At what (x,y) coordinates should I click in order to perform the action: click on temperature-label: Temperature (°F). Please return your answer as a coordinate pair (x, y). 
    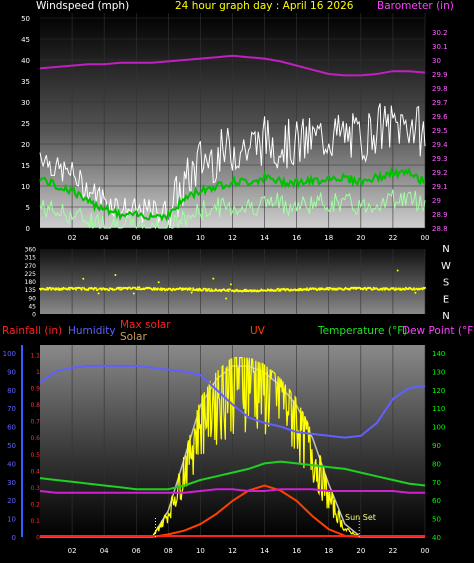
    Looking at the image, I should click on (362, 331).